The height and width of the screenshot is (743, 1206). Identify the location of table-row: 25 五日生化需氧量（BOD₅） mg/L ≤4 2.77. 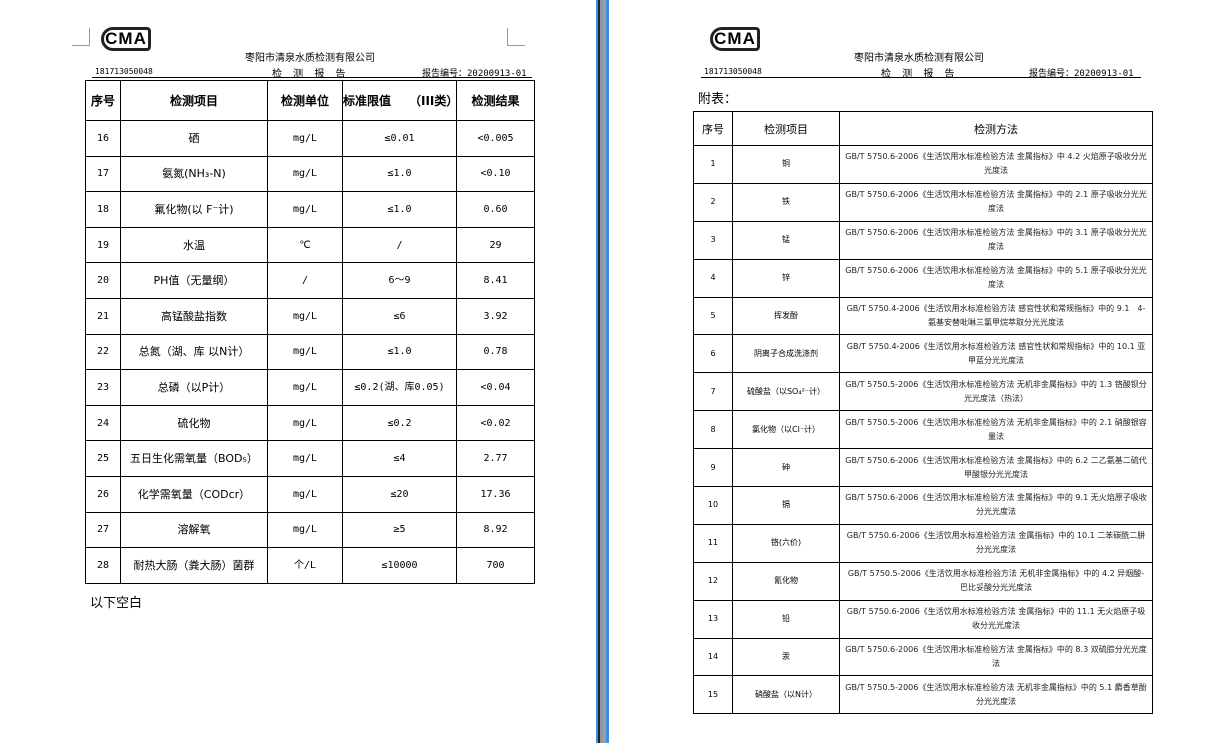
(310, 458).